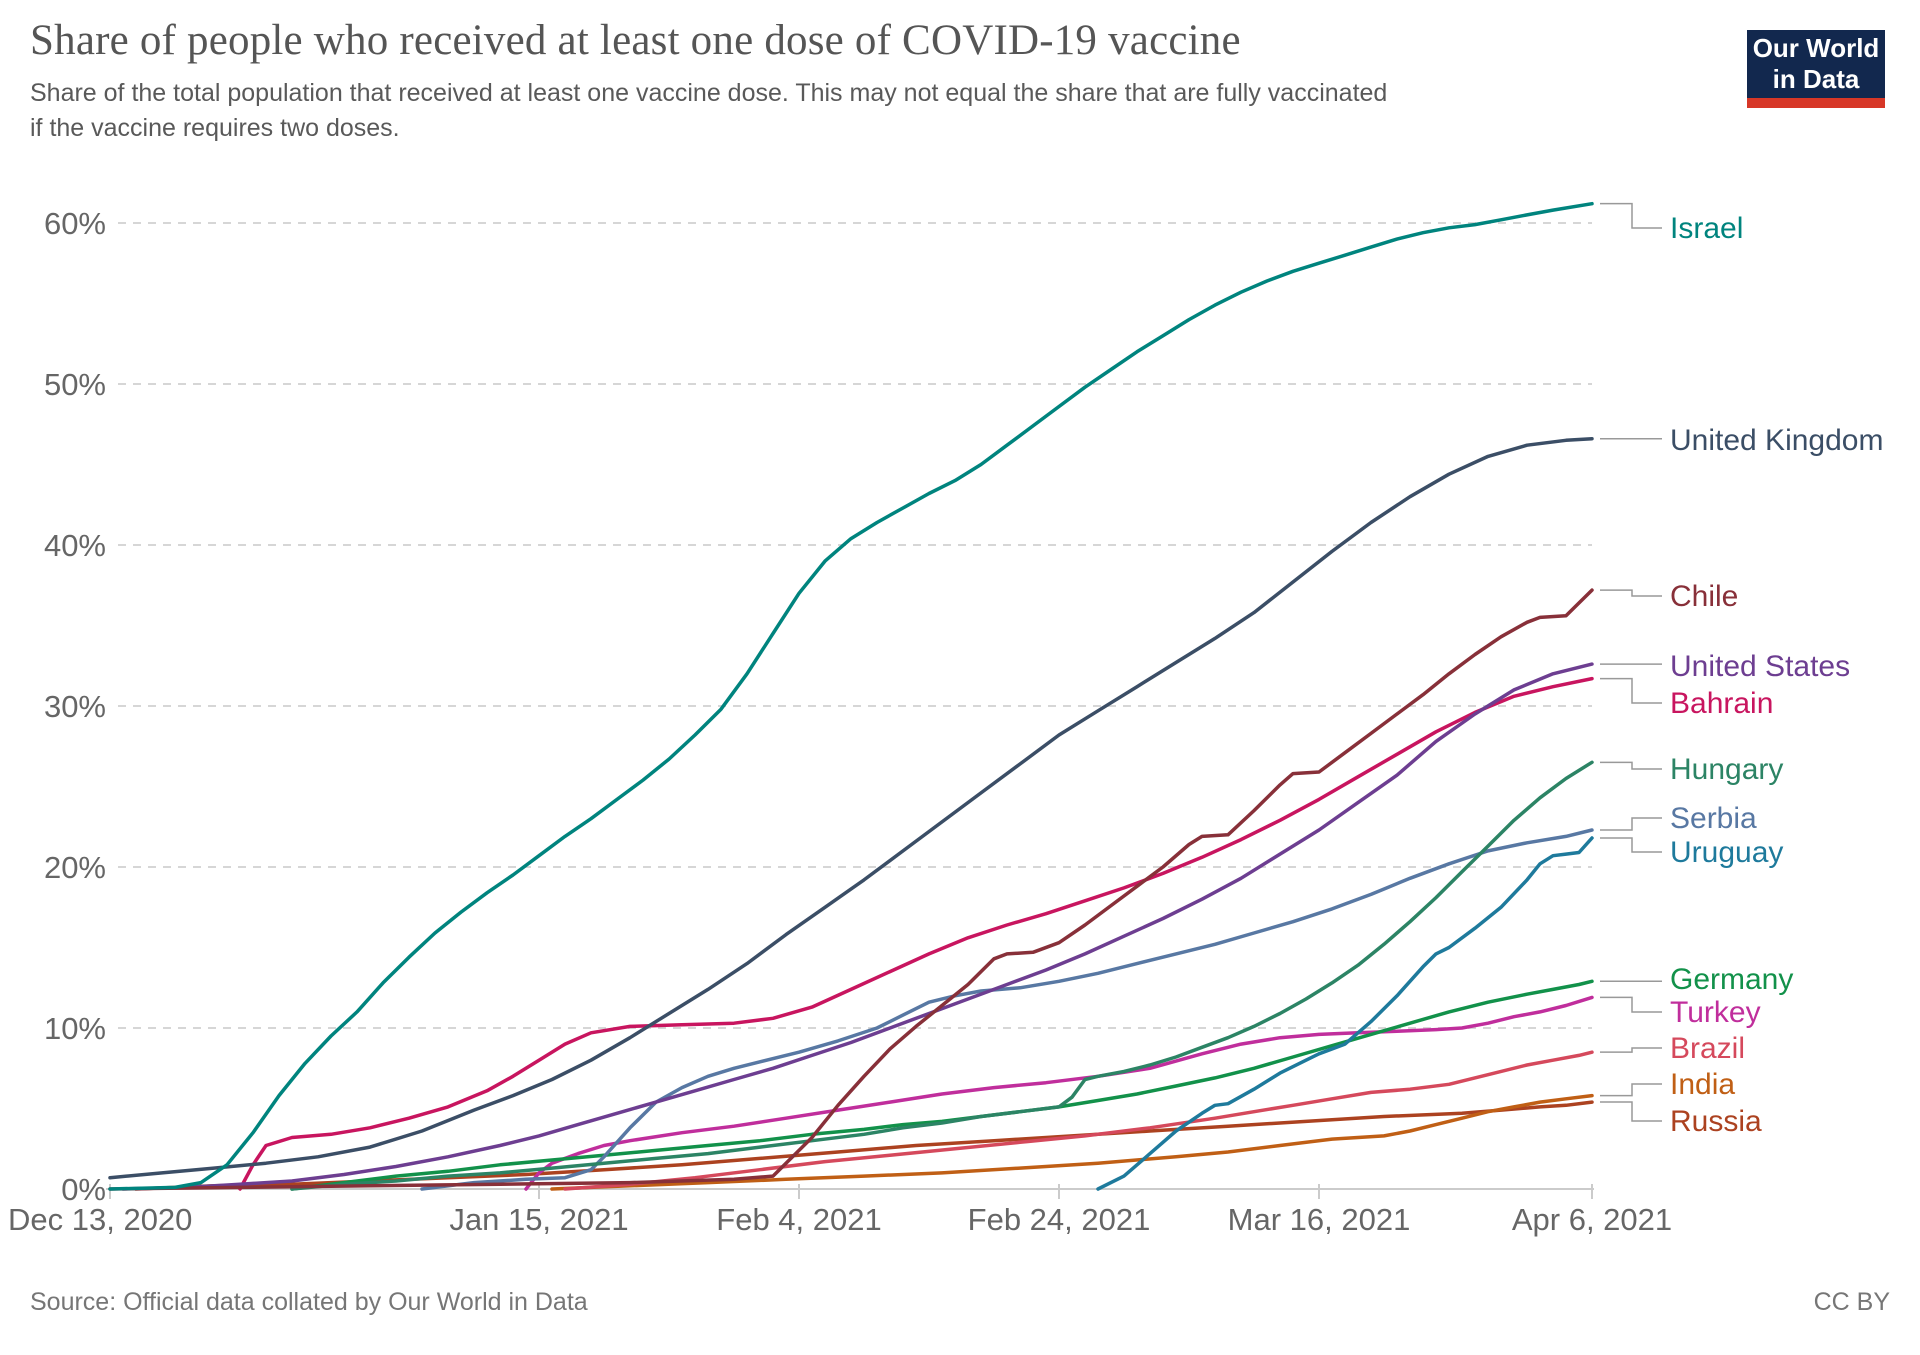  I want to click on series-line-uruguay, so click(1345, 1013).